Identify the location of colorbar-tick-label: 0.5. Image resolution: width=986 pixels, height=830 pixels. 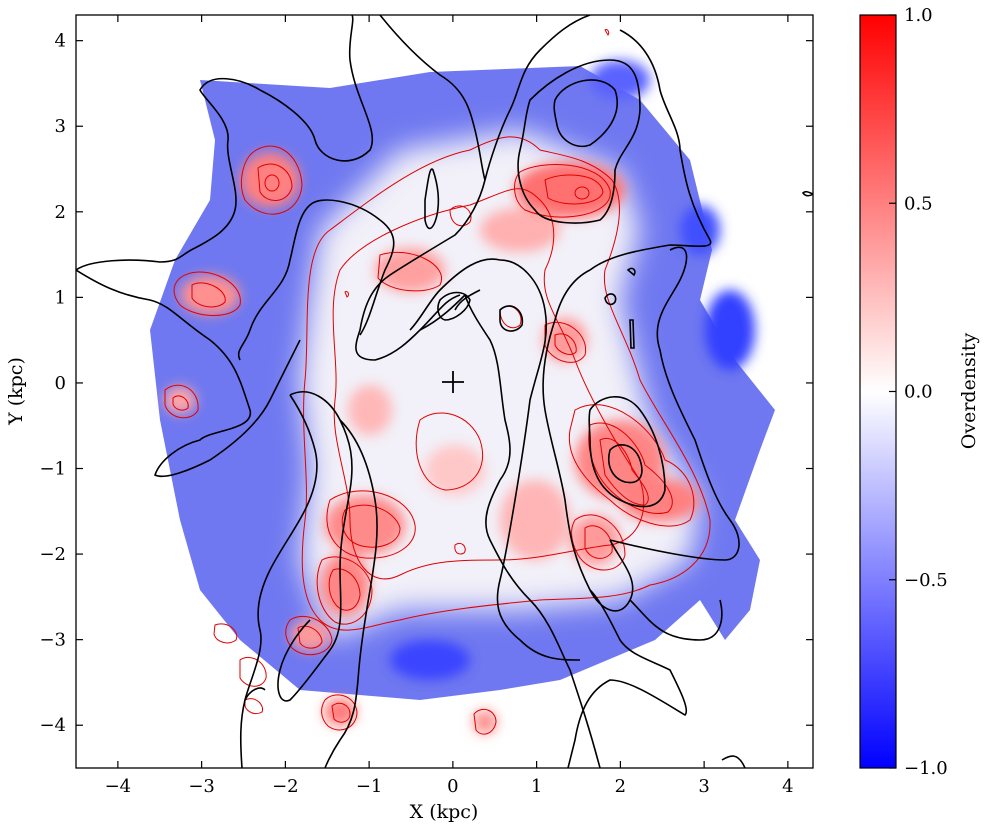
(918, 203).